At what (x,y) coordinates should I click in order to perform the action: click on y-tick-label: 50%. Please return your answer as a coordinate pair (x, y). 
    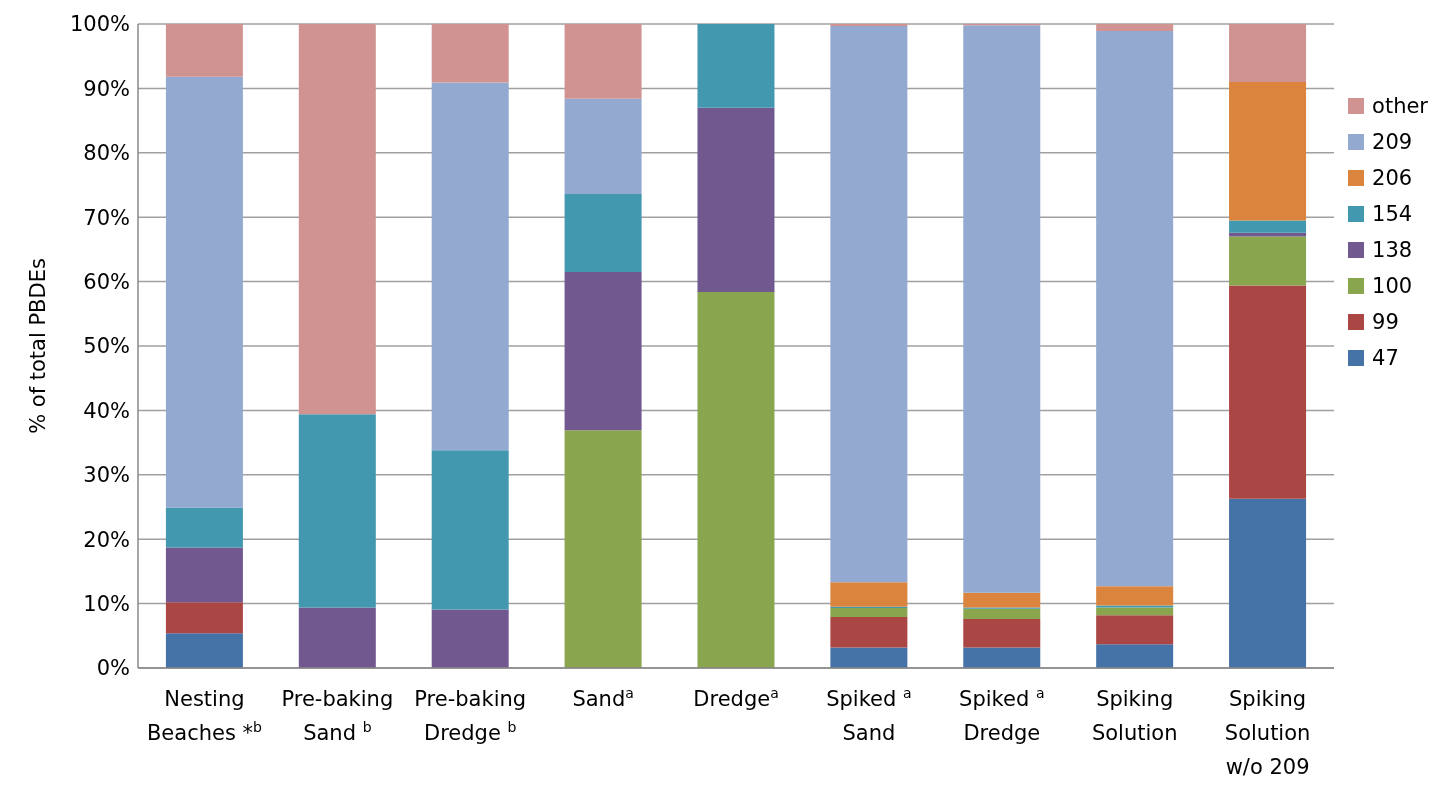
    Looking at the image, I should click on (106, 346).